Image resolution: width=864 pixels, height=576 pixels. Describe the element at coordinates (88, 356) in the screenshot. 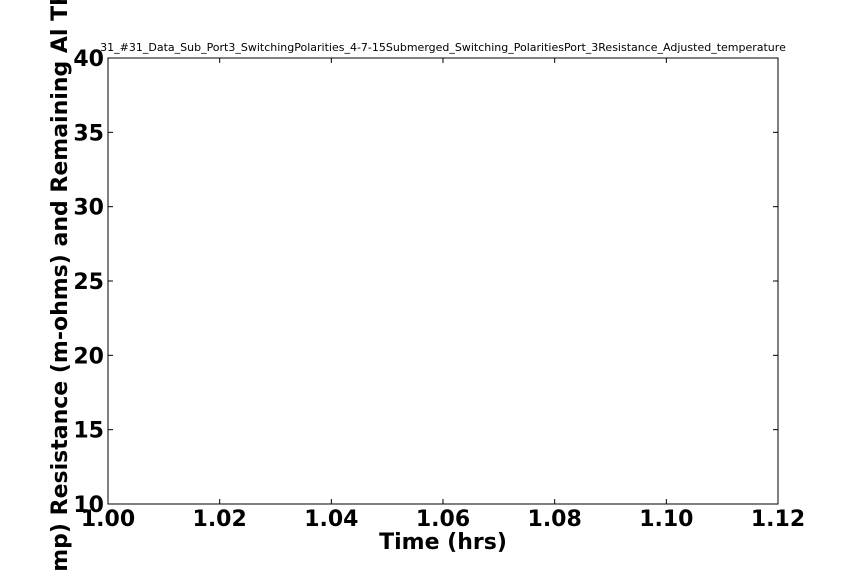

I see `y-tick-label-2: 20` at that location.